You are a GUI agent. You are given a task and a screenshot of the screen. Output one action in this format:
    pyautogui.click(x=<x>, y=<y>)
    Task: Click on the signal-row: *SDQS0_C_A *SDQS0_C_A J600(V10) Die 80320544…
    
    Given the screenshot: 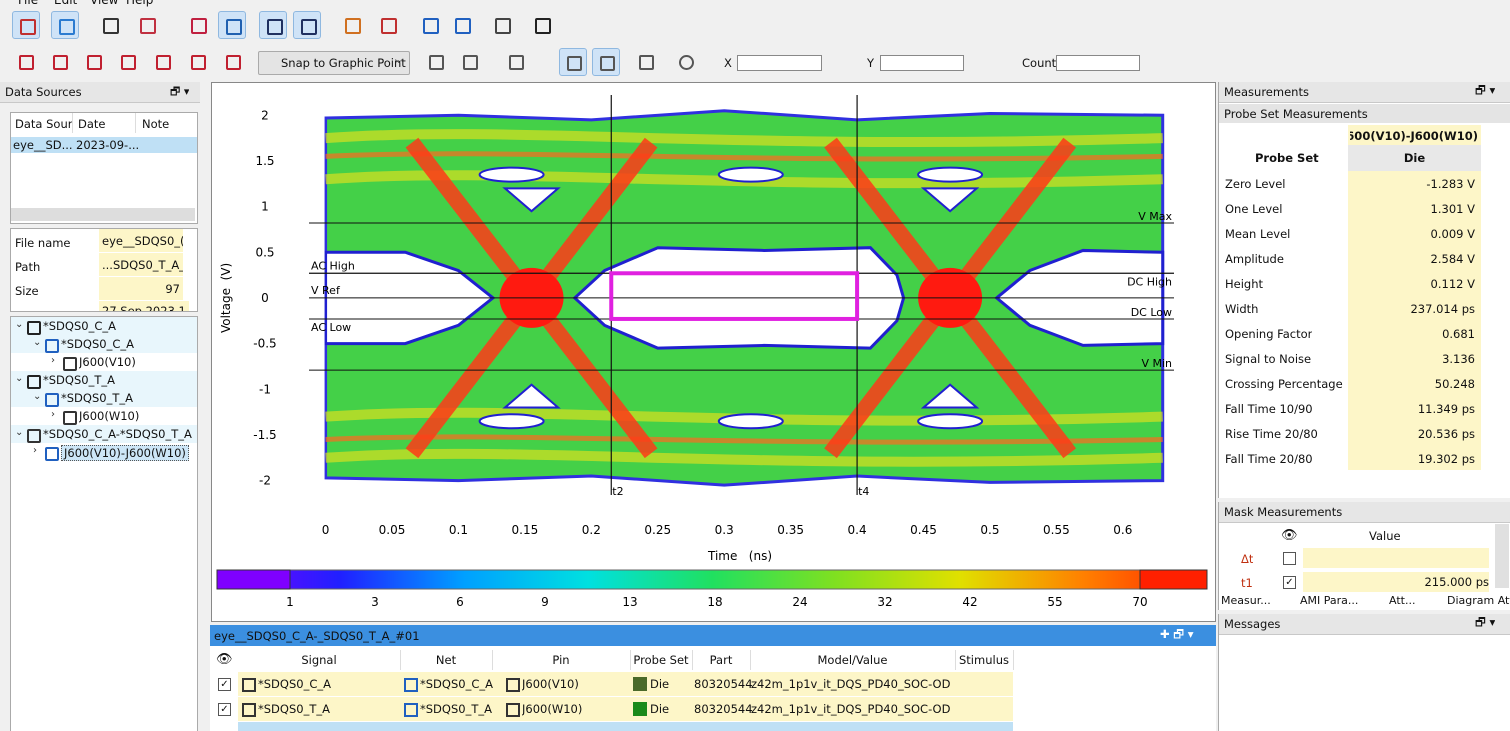 What is the action you would take?
    pyautogui.click(x=625, y=684)
    